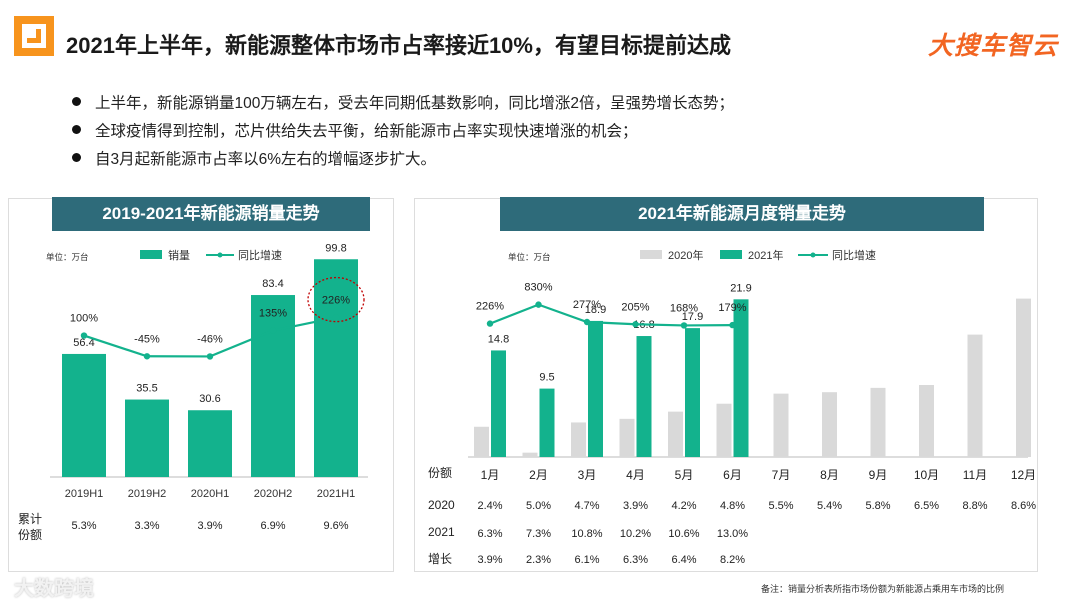  What do you see at coordinates (635, 534) in the screenshot?
I see `share-2021-value: 10.2%` at bounding box center [635, 534].